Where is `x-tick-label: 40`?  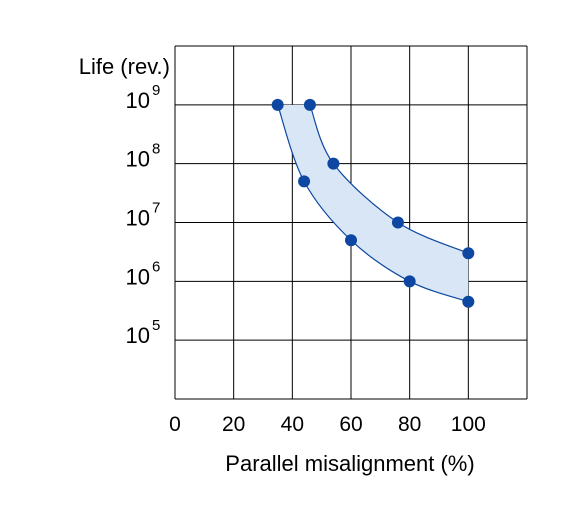
x-tick-label: 40 is located at coordinates (292, 424).